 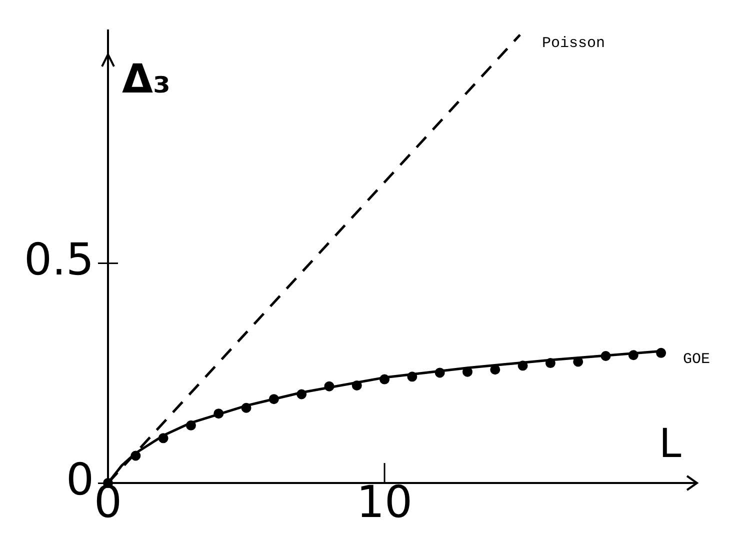 What do you see at coordinates (146, 79) in the screenshot?
I see `y-axis-title: Δ₃` at bounding box center [146, 79].